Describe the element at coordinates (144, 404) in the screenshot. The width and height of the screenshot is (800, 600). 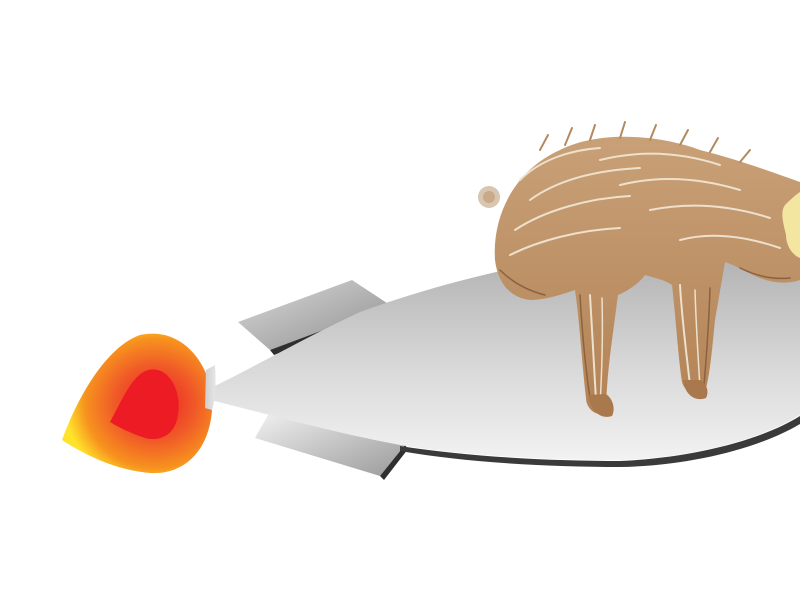
I see `flame-core` at that location.